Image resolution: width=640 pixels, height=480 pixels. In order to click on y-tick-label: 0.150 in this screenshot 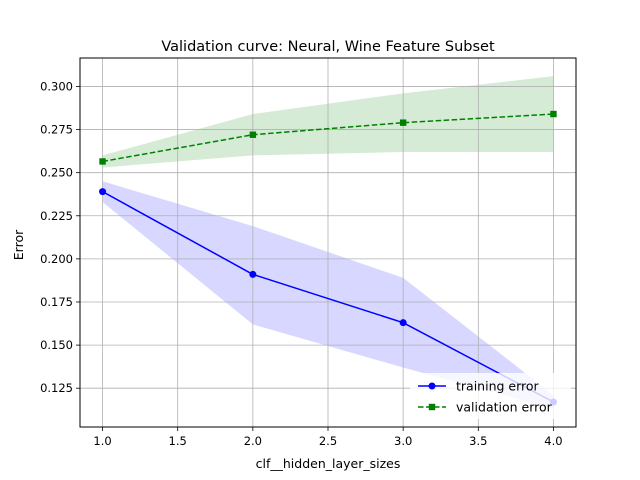, I will do `click(56, 345)`.